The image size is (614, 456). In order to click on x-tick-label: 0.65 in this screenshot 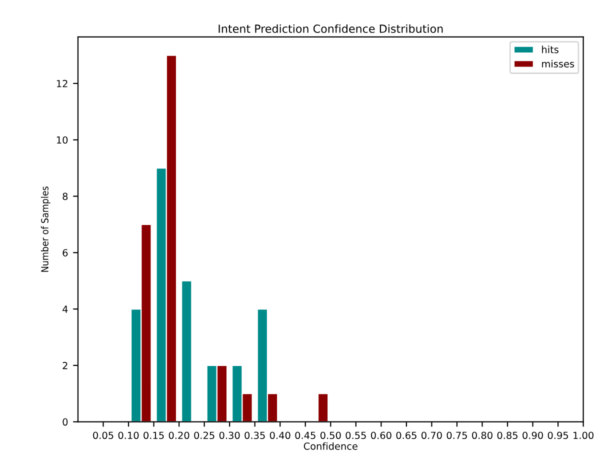, I will do `click(406, 436)`.